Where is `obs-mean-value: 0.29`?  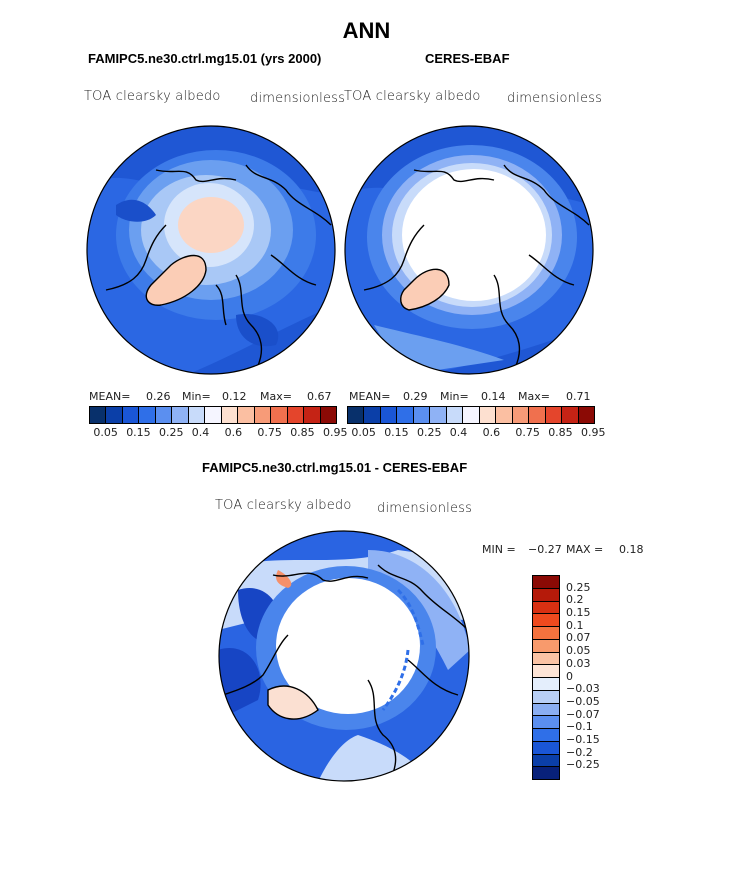 obs-mean-value: 0.29 is located at coordinates (415, 396).